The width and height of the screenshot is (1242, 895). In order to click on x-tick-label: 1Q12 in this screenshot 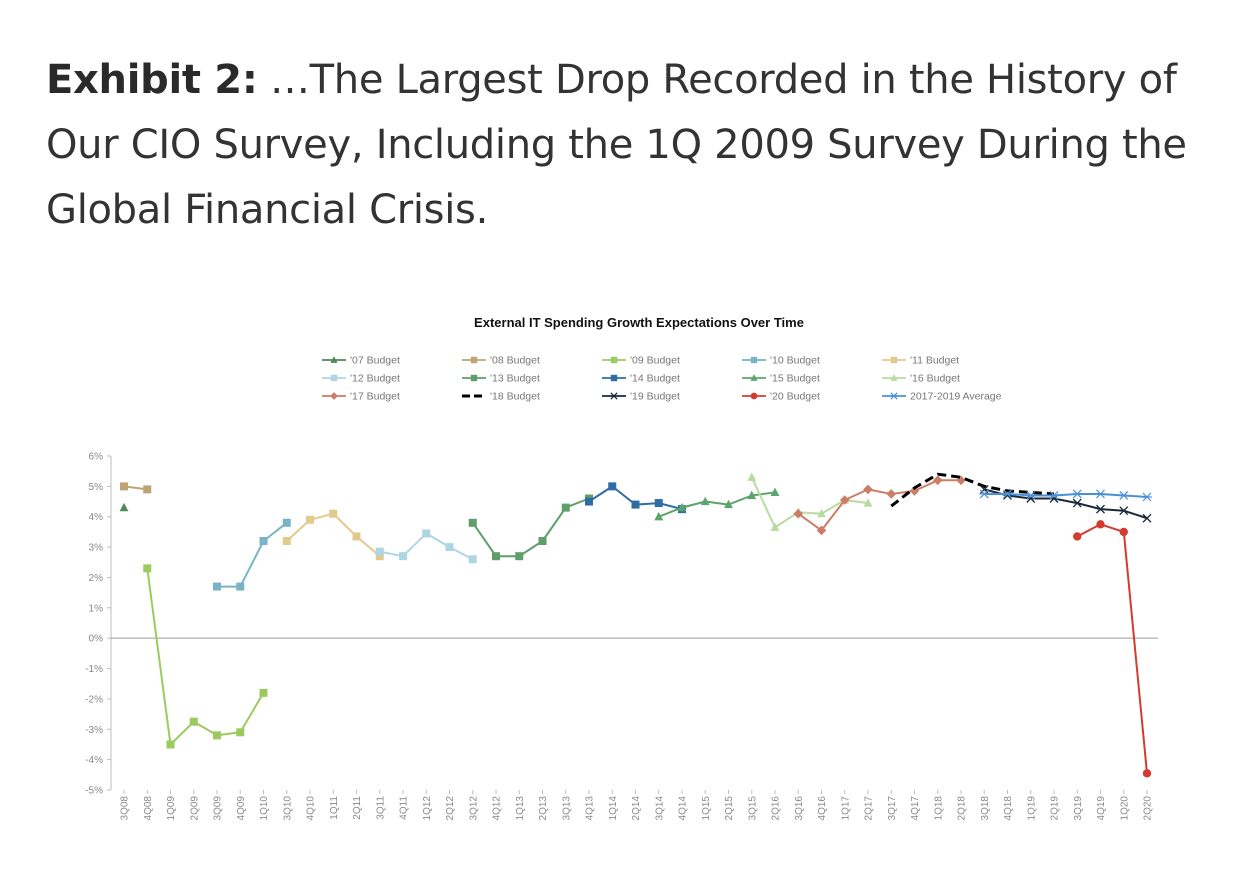, I will do `click(427, 808)`.